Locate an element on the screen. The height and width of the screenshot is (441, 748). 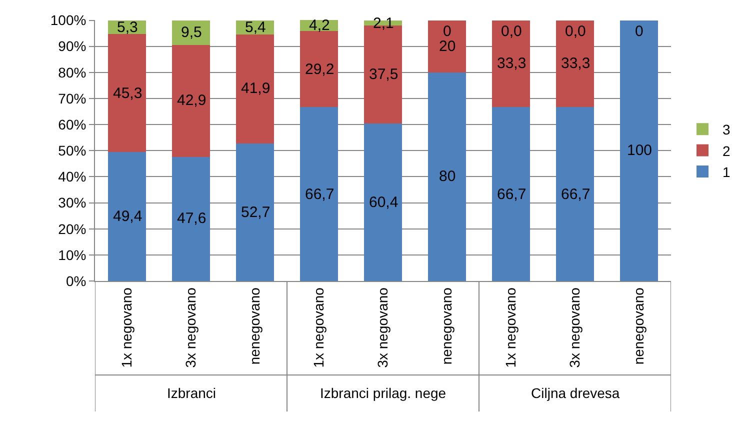
legend-label: 1 is located at coordinates (726, 172).